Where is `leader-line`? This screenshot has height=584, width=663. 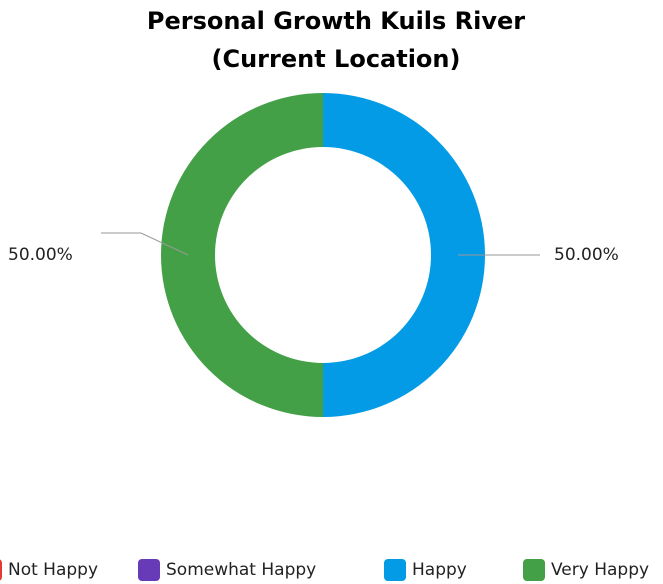 leader-line is located at coordinates (145, 244).